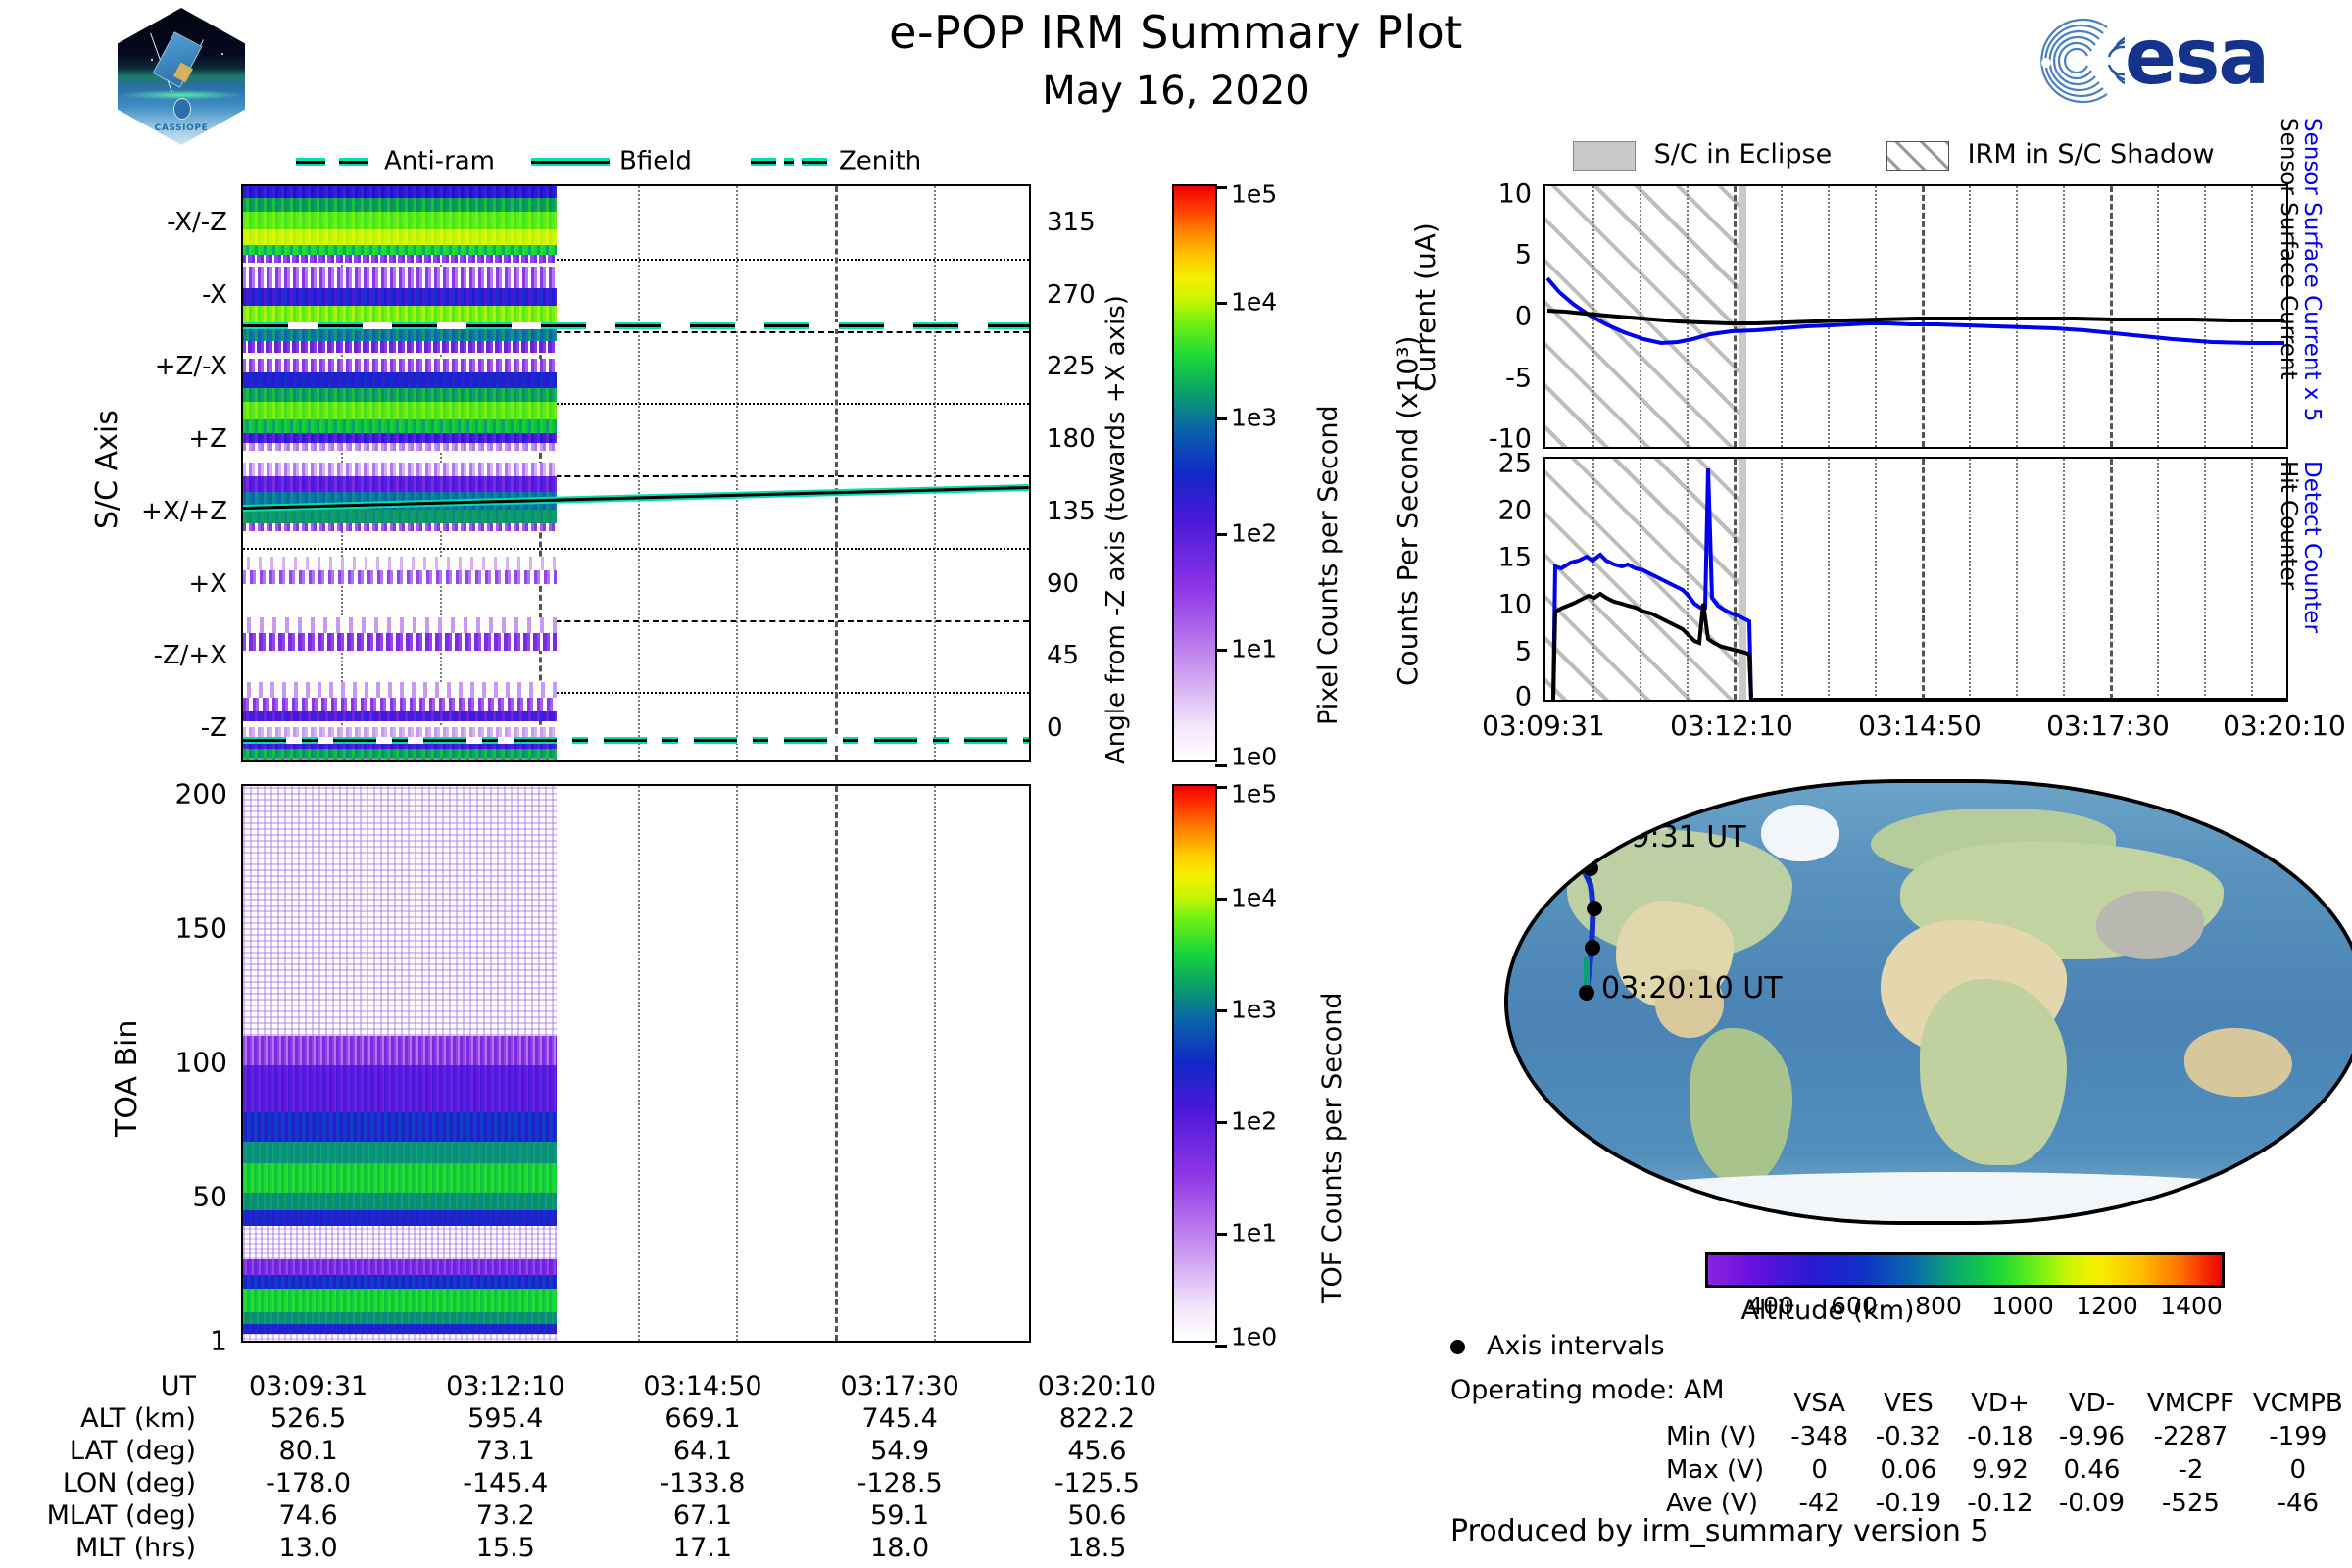 This screenshot has height=1568, width=2352. Describe the element at coordinates (2000, 1470) in the screenshot. I see `table-cell: 9.92` at that location.